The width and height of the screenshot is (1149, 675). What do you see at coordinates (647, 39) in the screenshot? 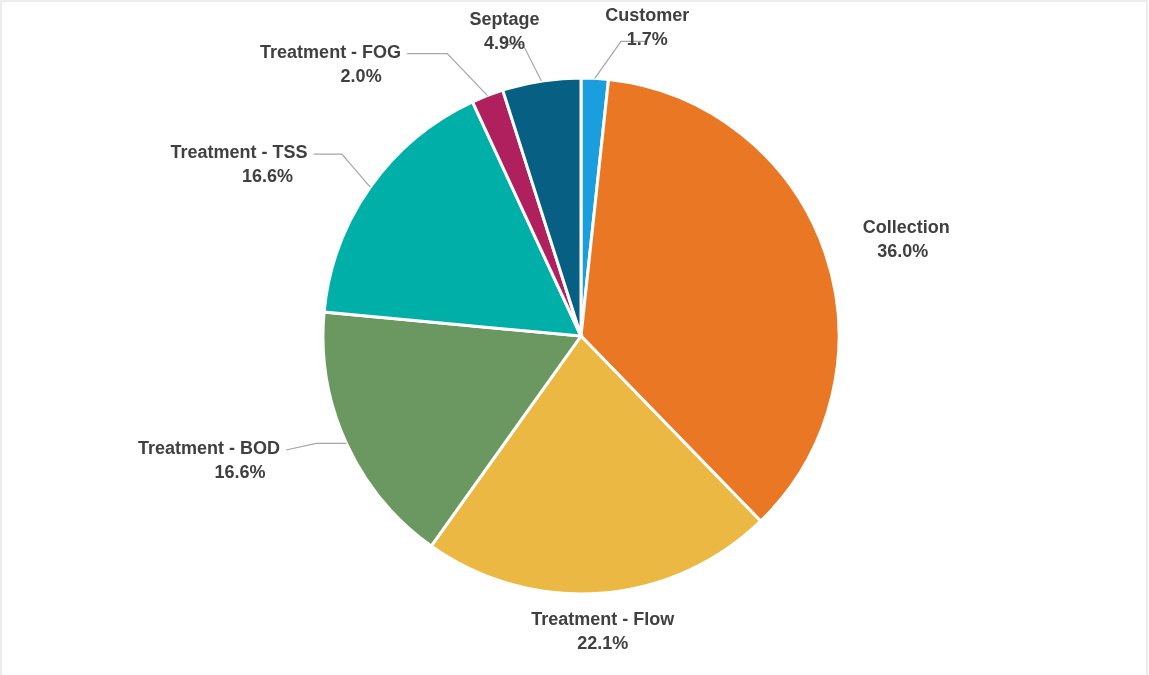
I see `data-label: 1.7%` at bounding box center [647, 39].